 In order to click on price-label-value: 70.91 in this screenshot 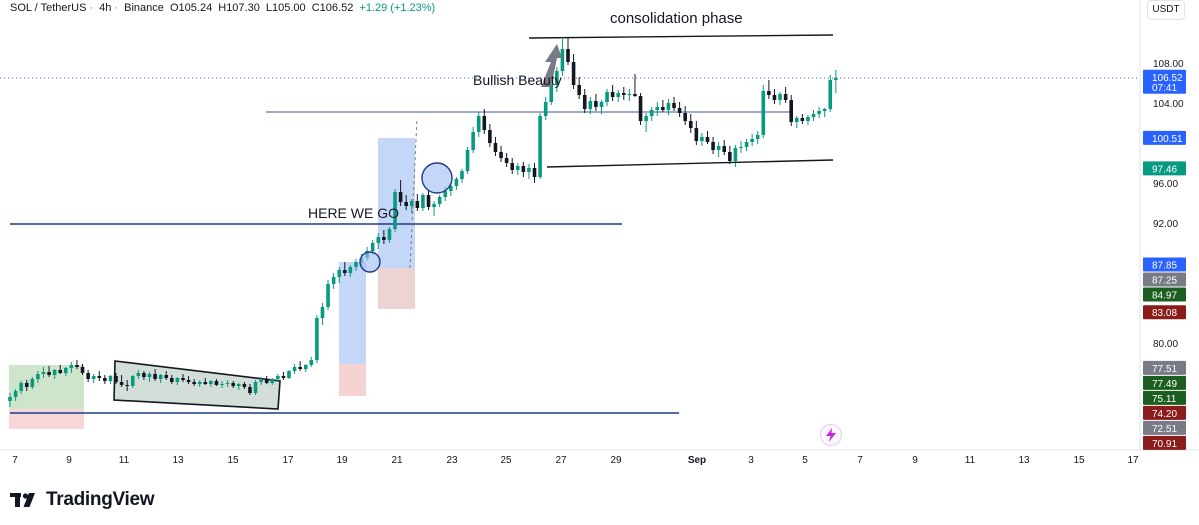, I will do `click(1164, 444)`.